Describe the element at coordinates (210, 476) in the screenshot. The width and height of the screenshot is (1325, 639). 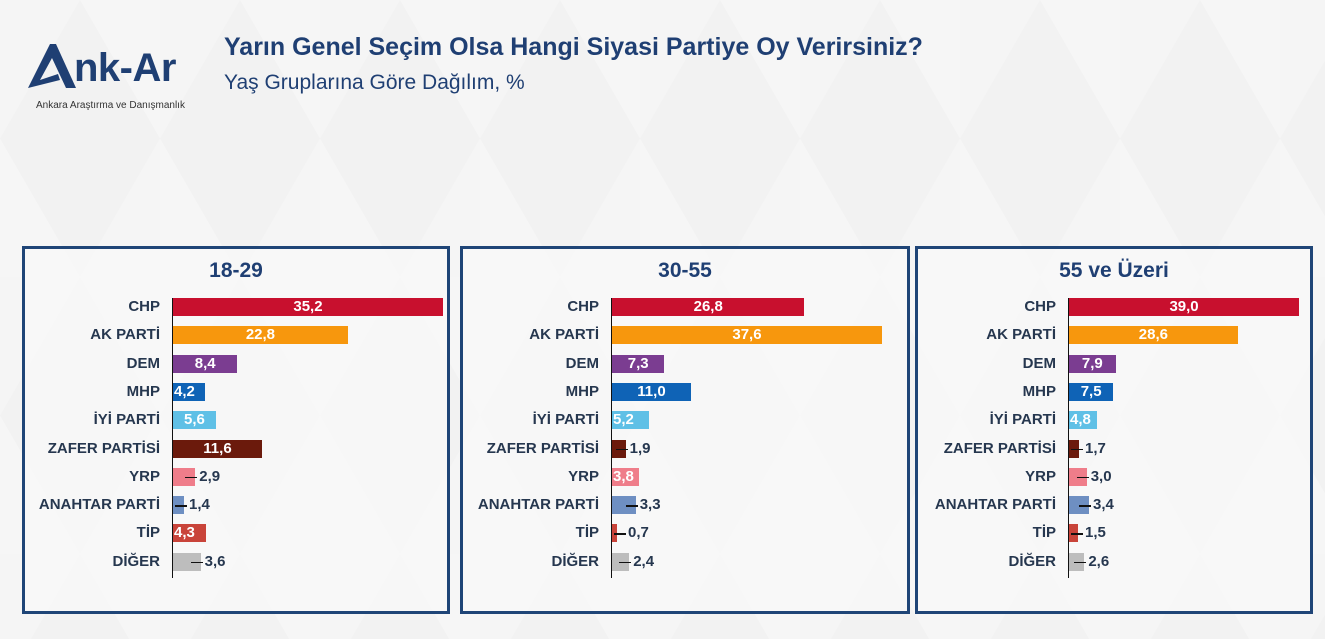
I see `value-label: 2,9` at that location.